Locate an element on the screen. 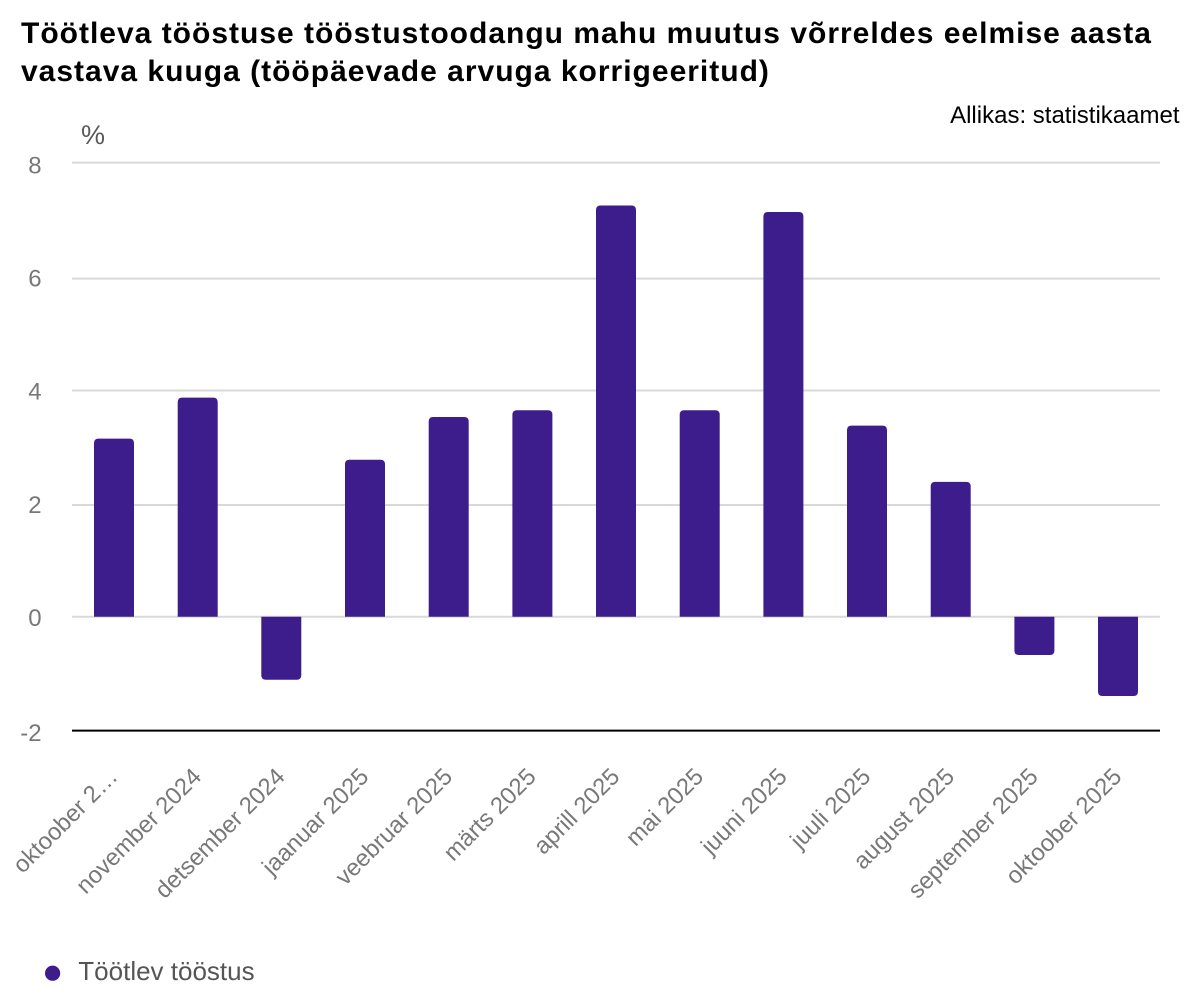 This screenshot has height=1000, width=1200. svg-text: 2 is located at coordinates (34, 505).